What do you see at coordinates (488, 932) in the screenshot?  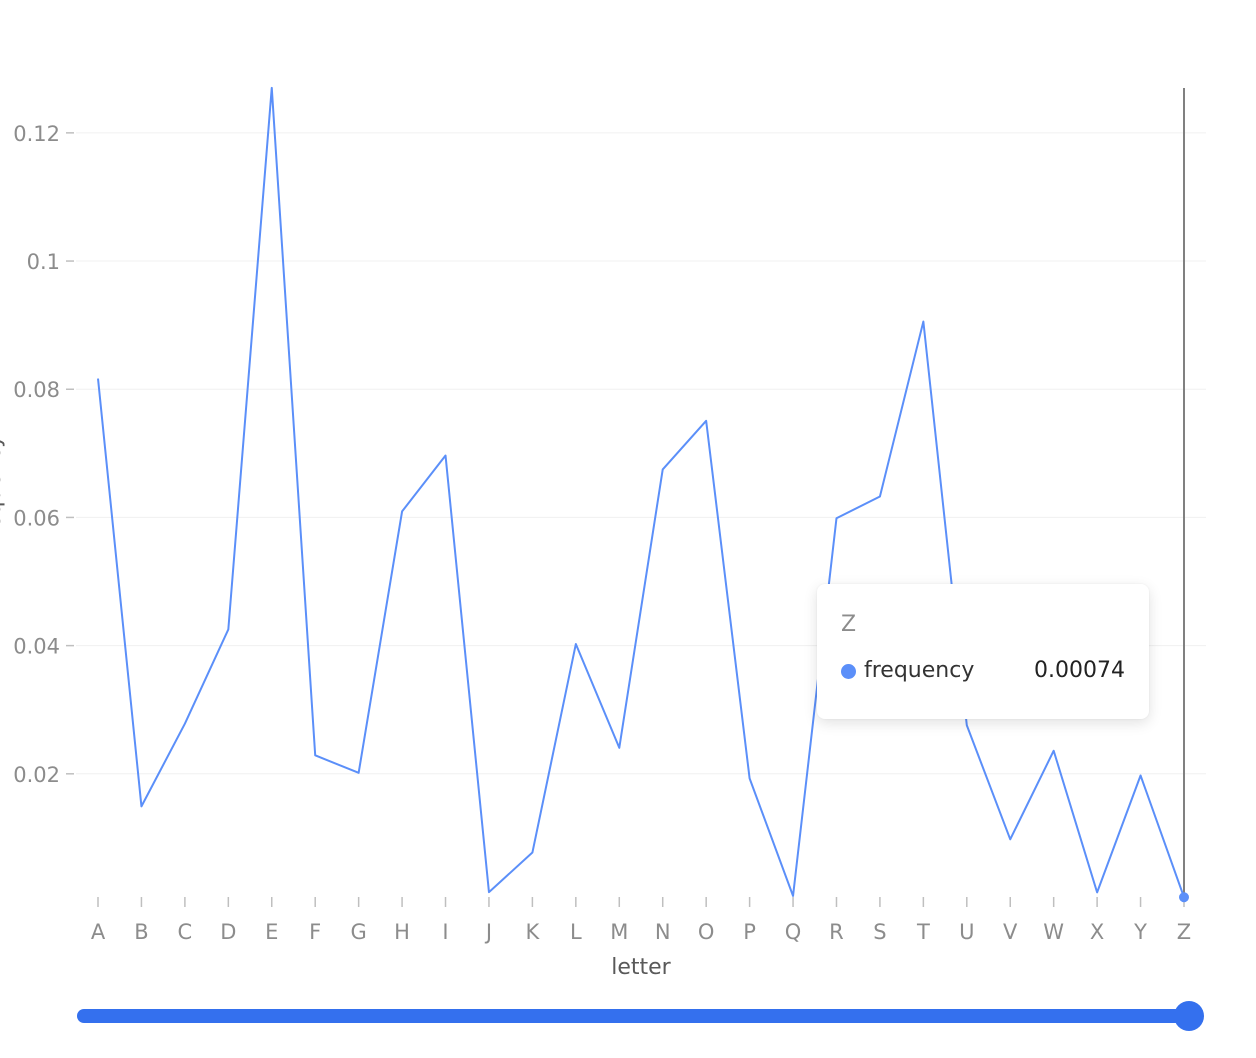 I see `x-tick-label: J` at bounding box center [488, 932].